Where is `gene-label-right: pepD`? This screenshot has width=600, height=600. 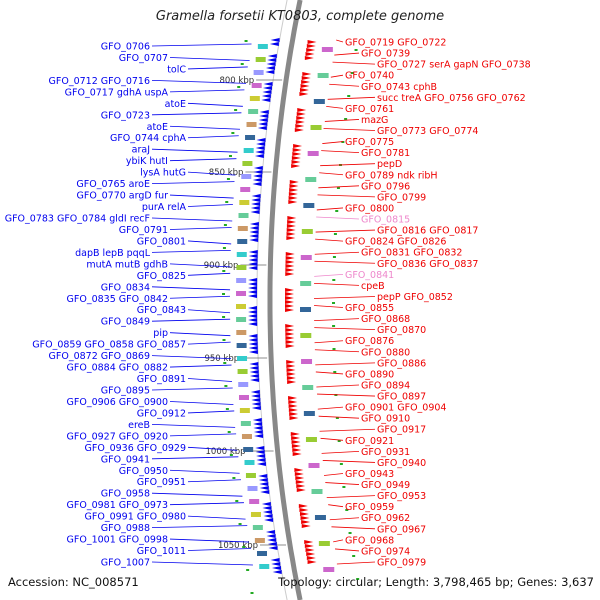
gene-label-right: pepD is located at coordinates (389, 164).